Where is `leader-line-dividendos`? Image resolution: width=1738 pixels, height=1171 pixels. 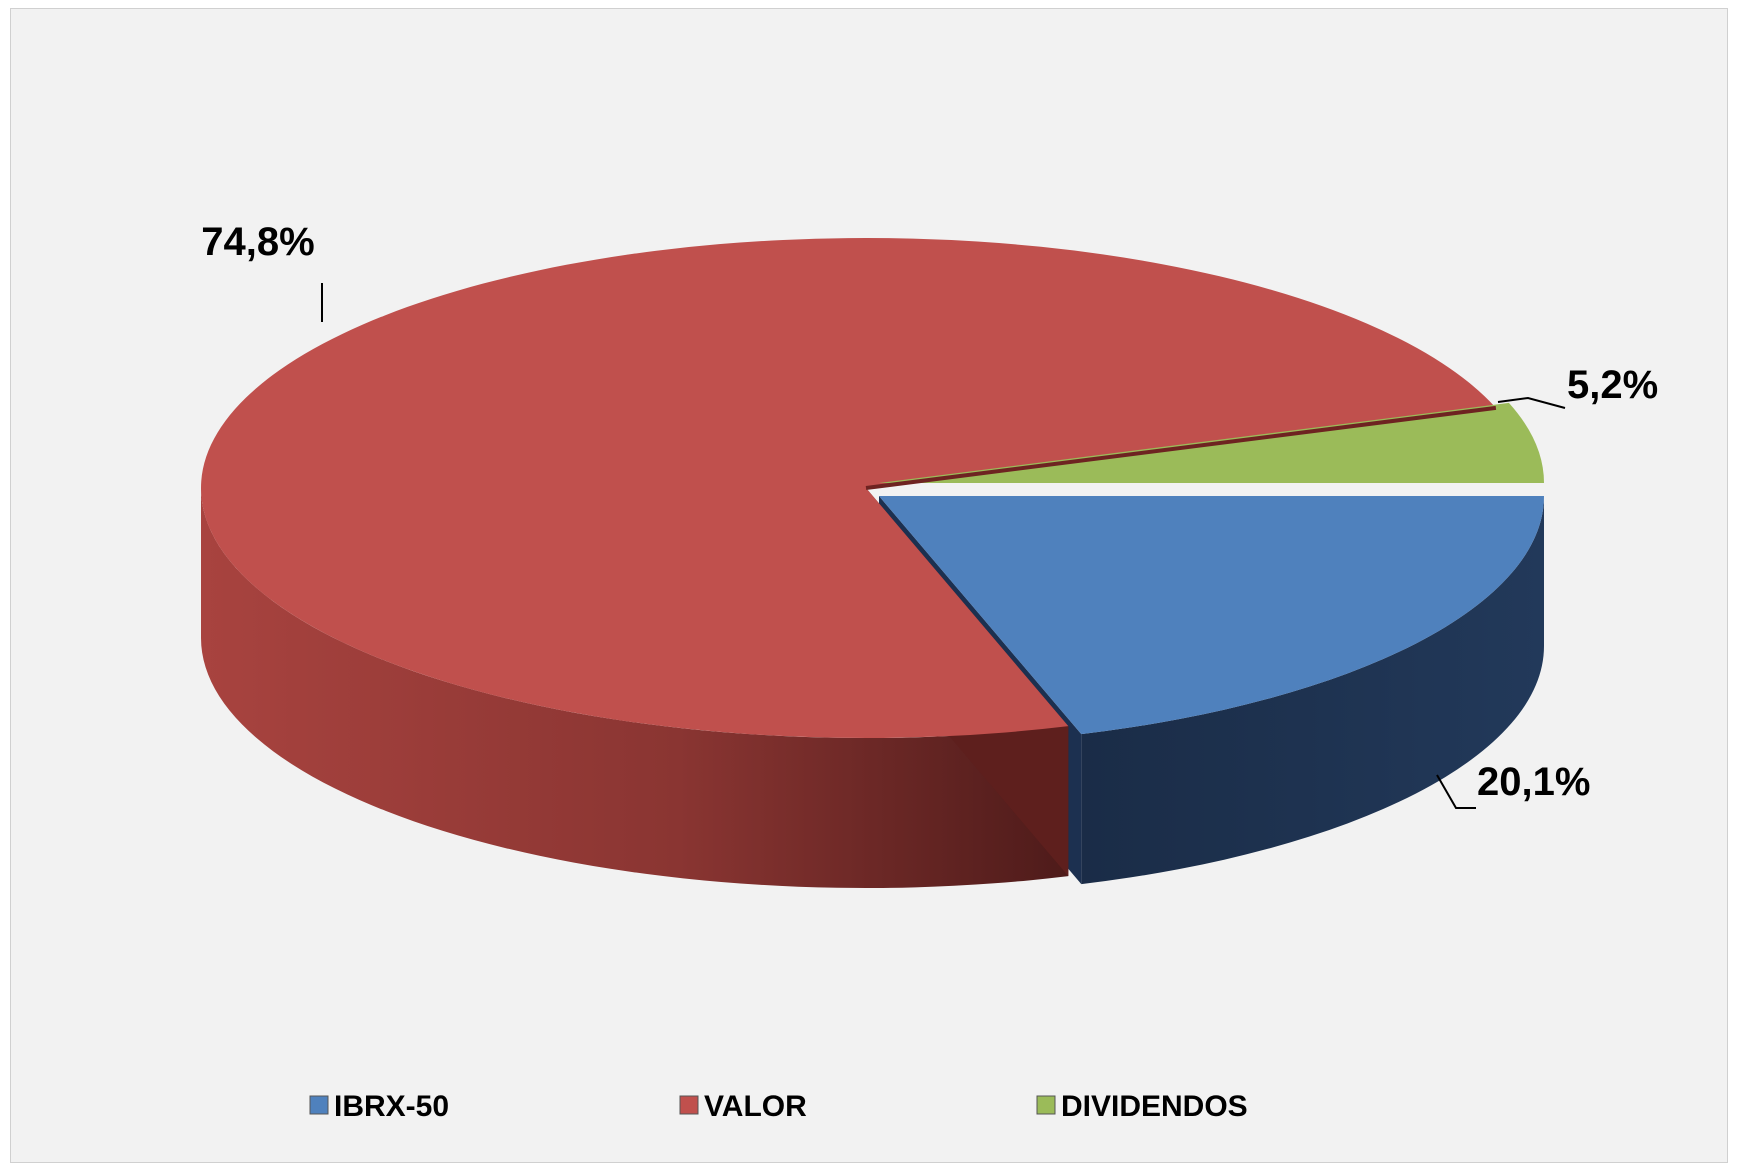 leader-line-dividendos is located at coordinates (1531, 402).